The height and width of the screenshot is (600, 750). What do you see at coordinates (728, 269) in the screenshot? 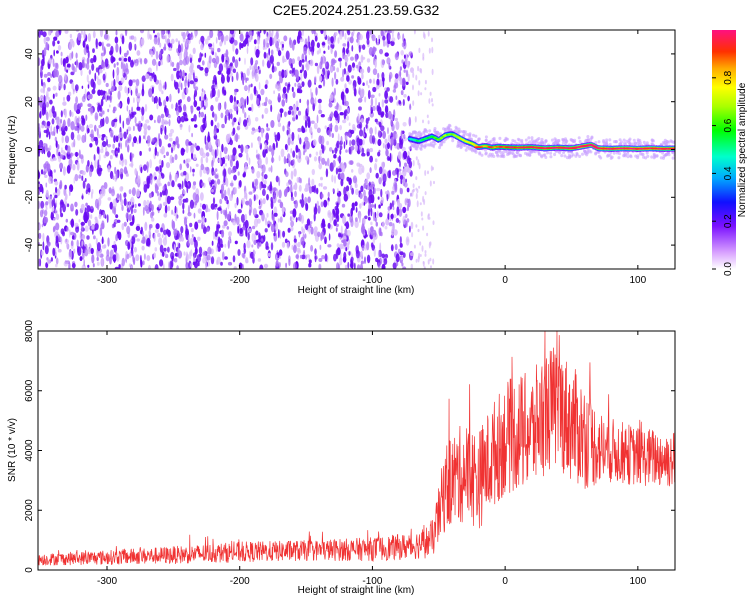
I see `colorbar-tick-label: 0.0` at bounding box center [728, 269].